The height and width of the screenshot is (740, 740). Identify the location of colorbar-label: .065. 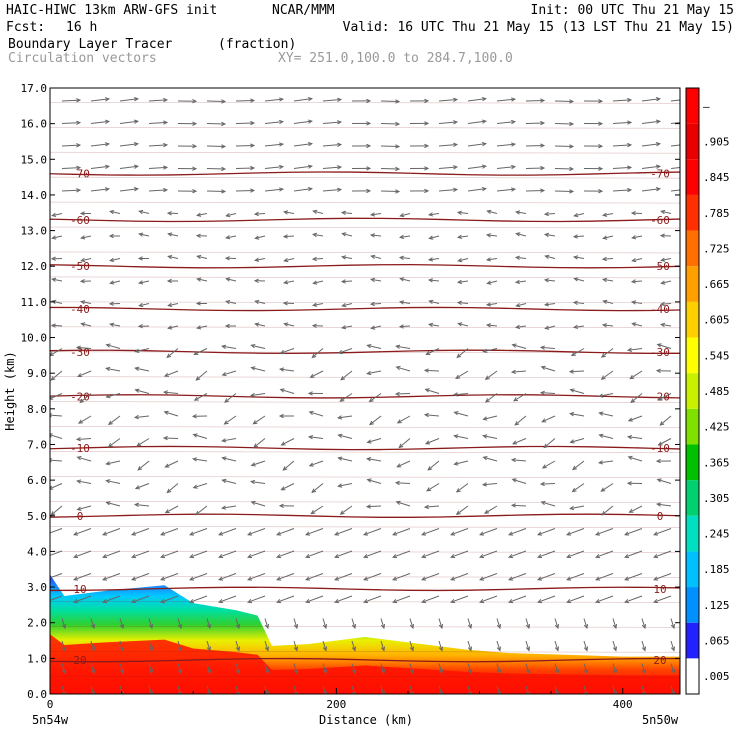
(716, 641).